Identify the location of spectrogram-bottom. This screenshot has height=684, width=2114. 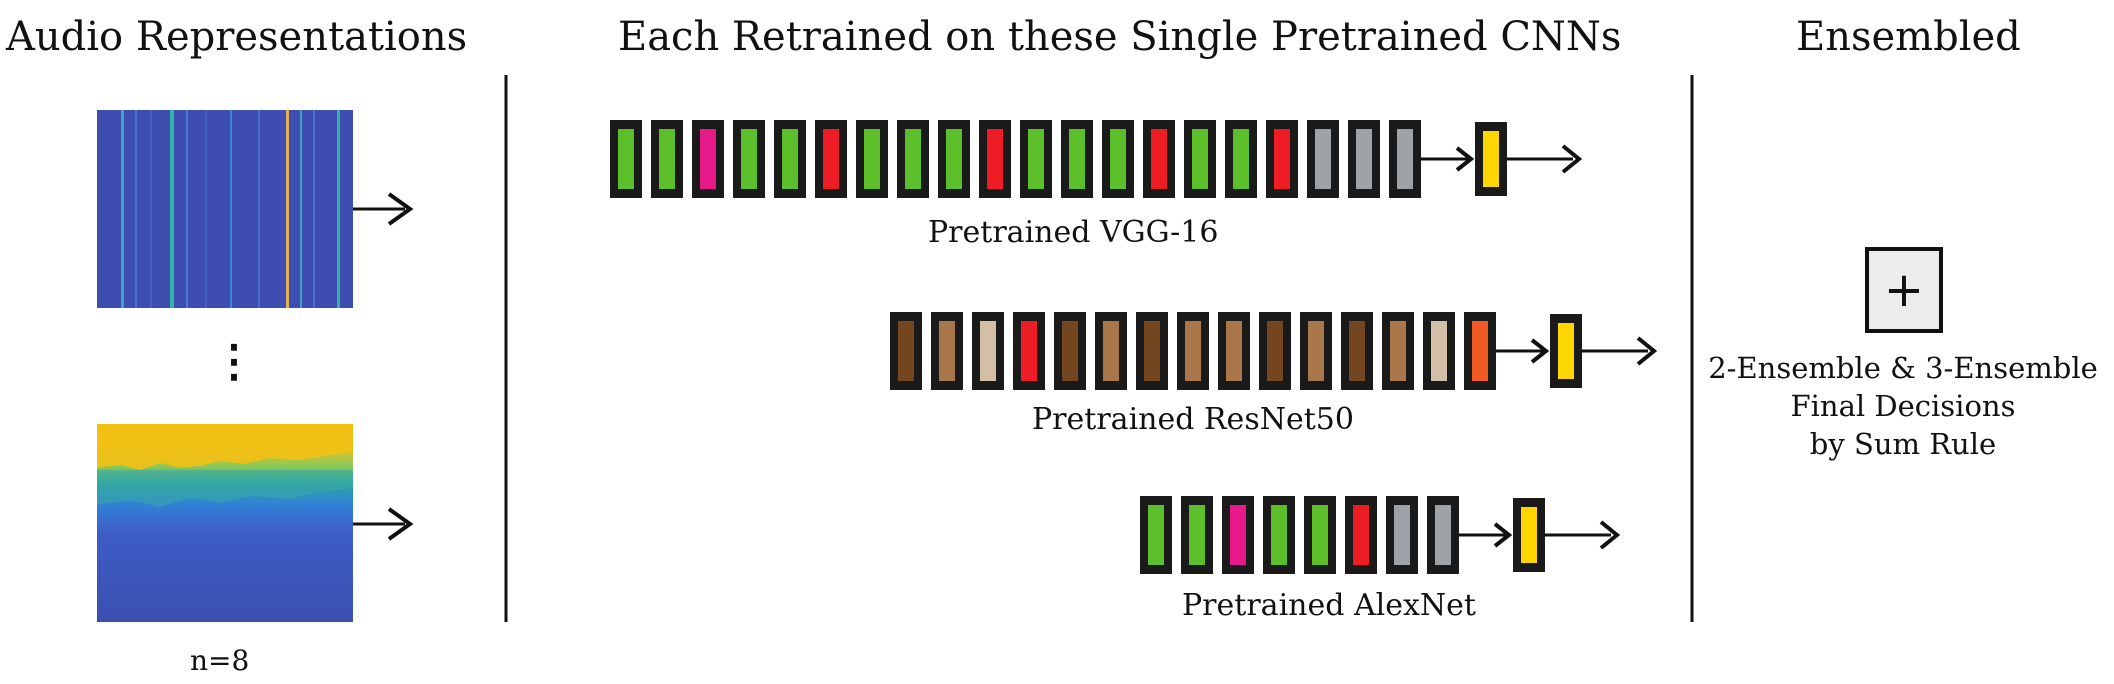
(225, 523).